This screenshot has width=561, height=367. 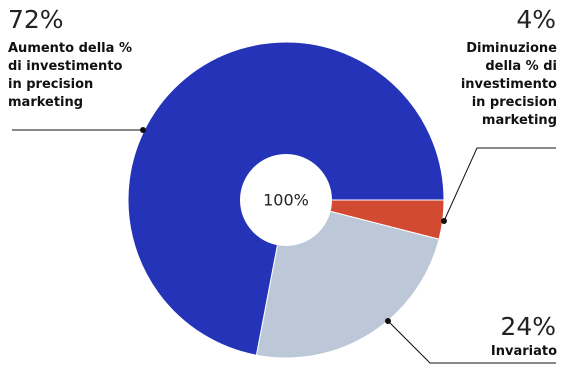 I want to click on decrease-value-label: 4%, so click(x=536, y=19).